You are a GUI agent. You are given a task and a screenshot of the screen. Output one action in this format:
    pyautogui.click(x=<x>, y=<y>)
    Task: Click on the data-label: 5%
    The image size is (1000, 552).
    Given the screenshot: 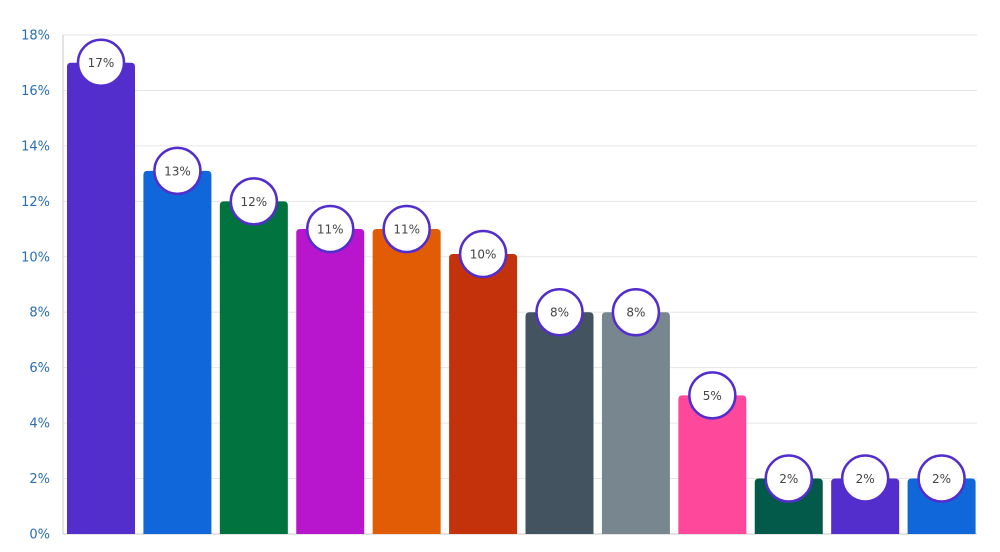 What is the action you would take?
    pyautogui.click(x=712, y=396)
    